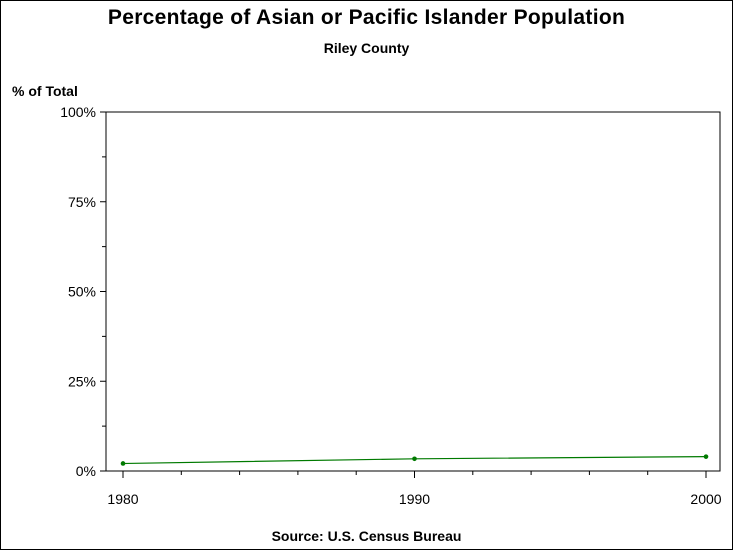 This screenshot has height=550, width=733. I want to click on y-tick-label: 50%, so click(82, 292).